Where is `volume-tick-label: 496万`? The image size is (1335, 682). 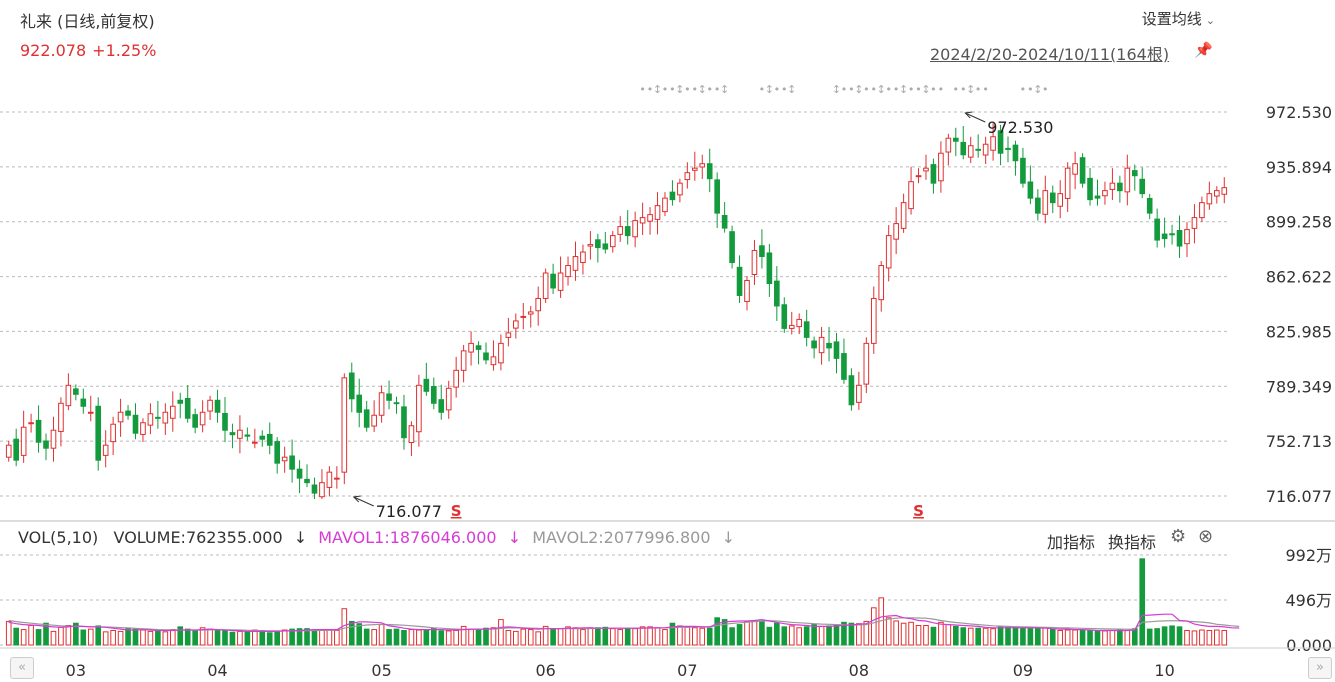 volume-tick-label: 496万 is located at coordinates (1308, 600).